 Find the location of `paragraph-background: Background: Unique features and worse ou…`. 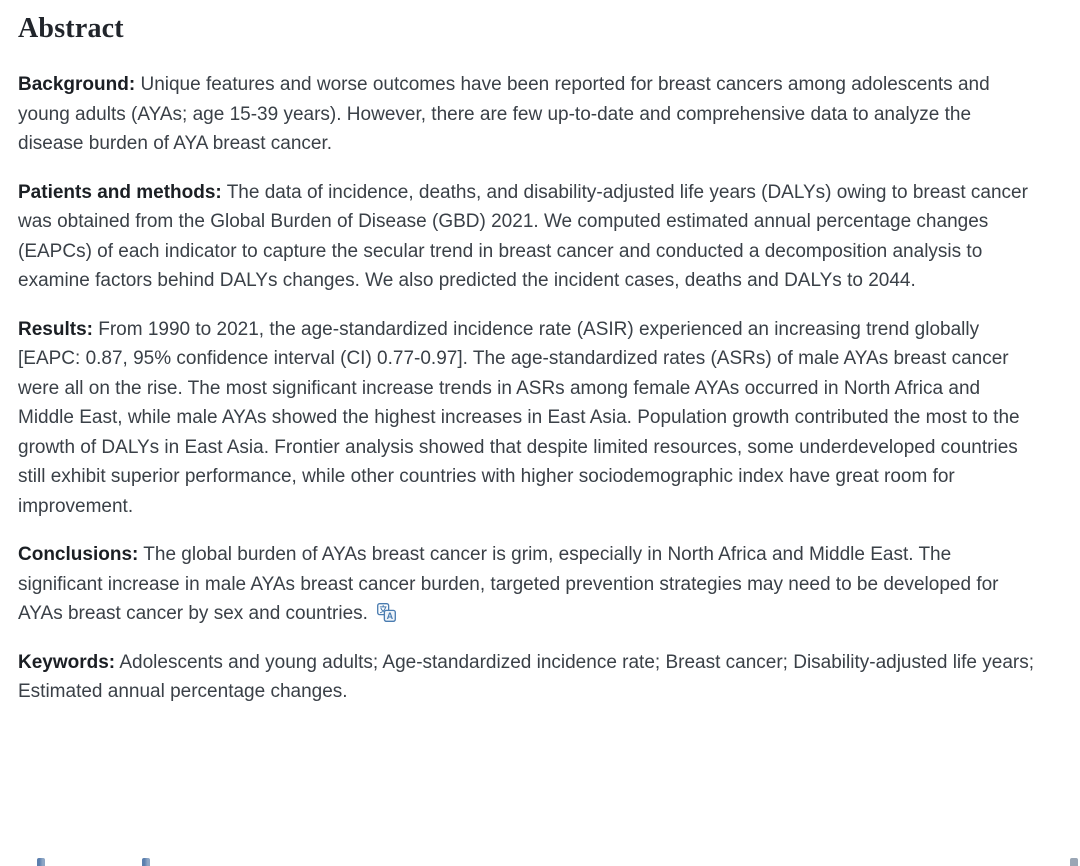

paragraph-background: Background: Unique features and worse ou… is located at coordinates (528, 114).